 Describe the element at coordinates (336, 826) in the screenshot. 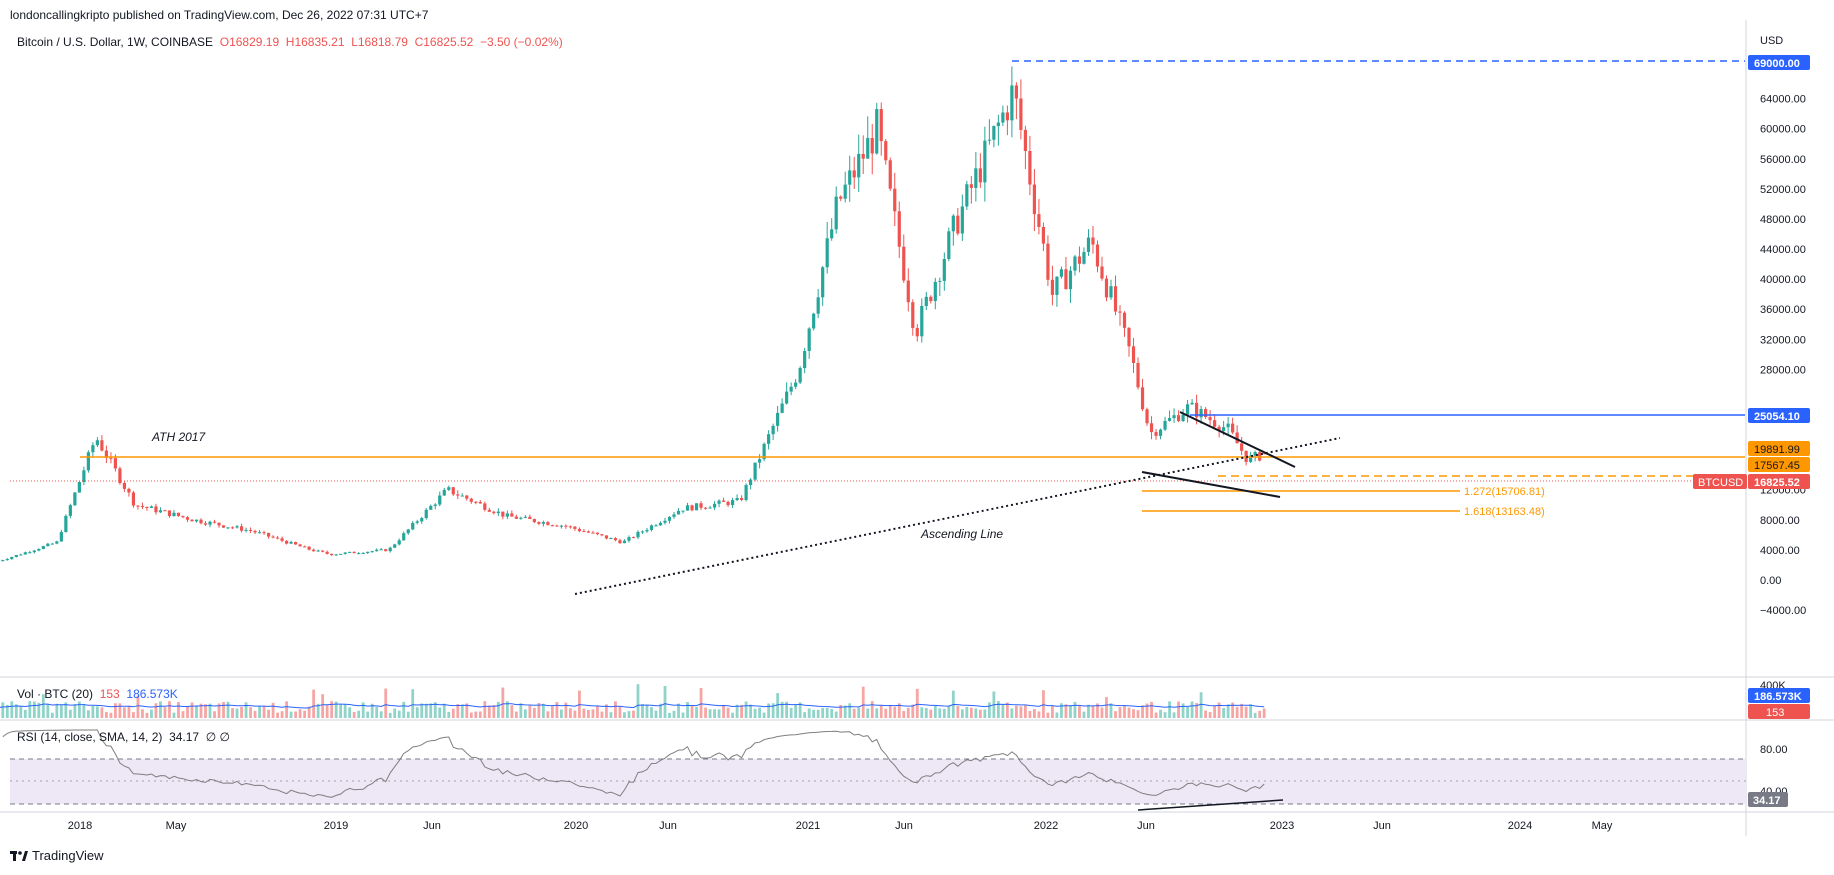

I see `time-axis-label: 2019` at that location.